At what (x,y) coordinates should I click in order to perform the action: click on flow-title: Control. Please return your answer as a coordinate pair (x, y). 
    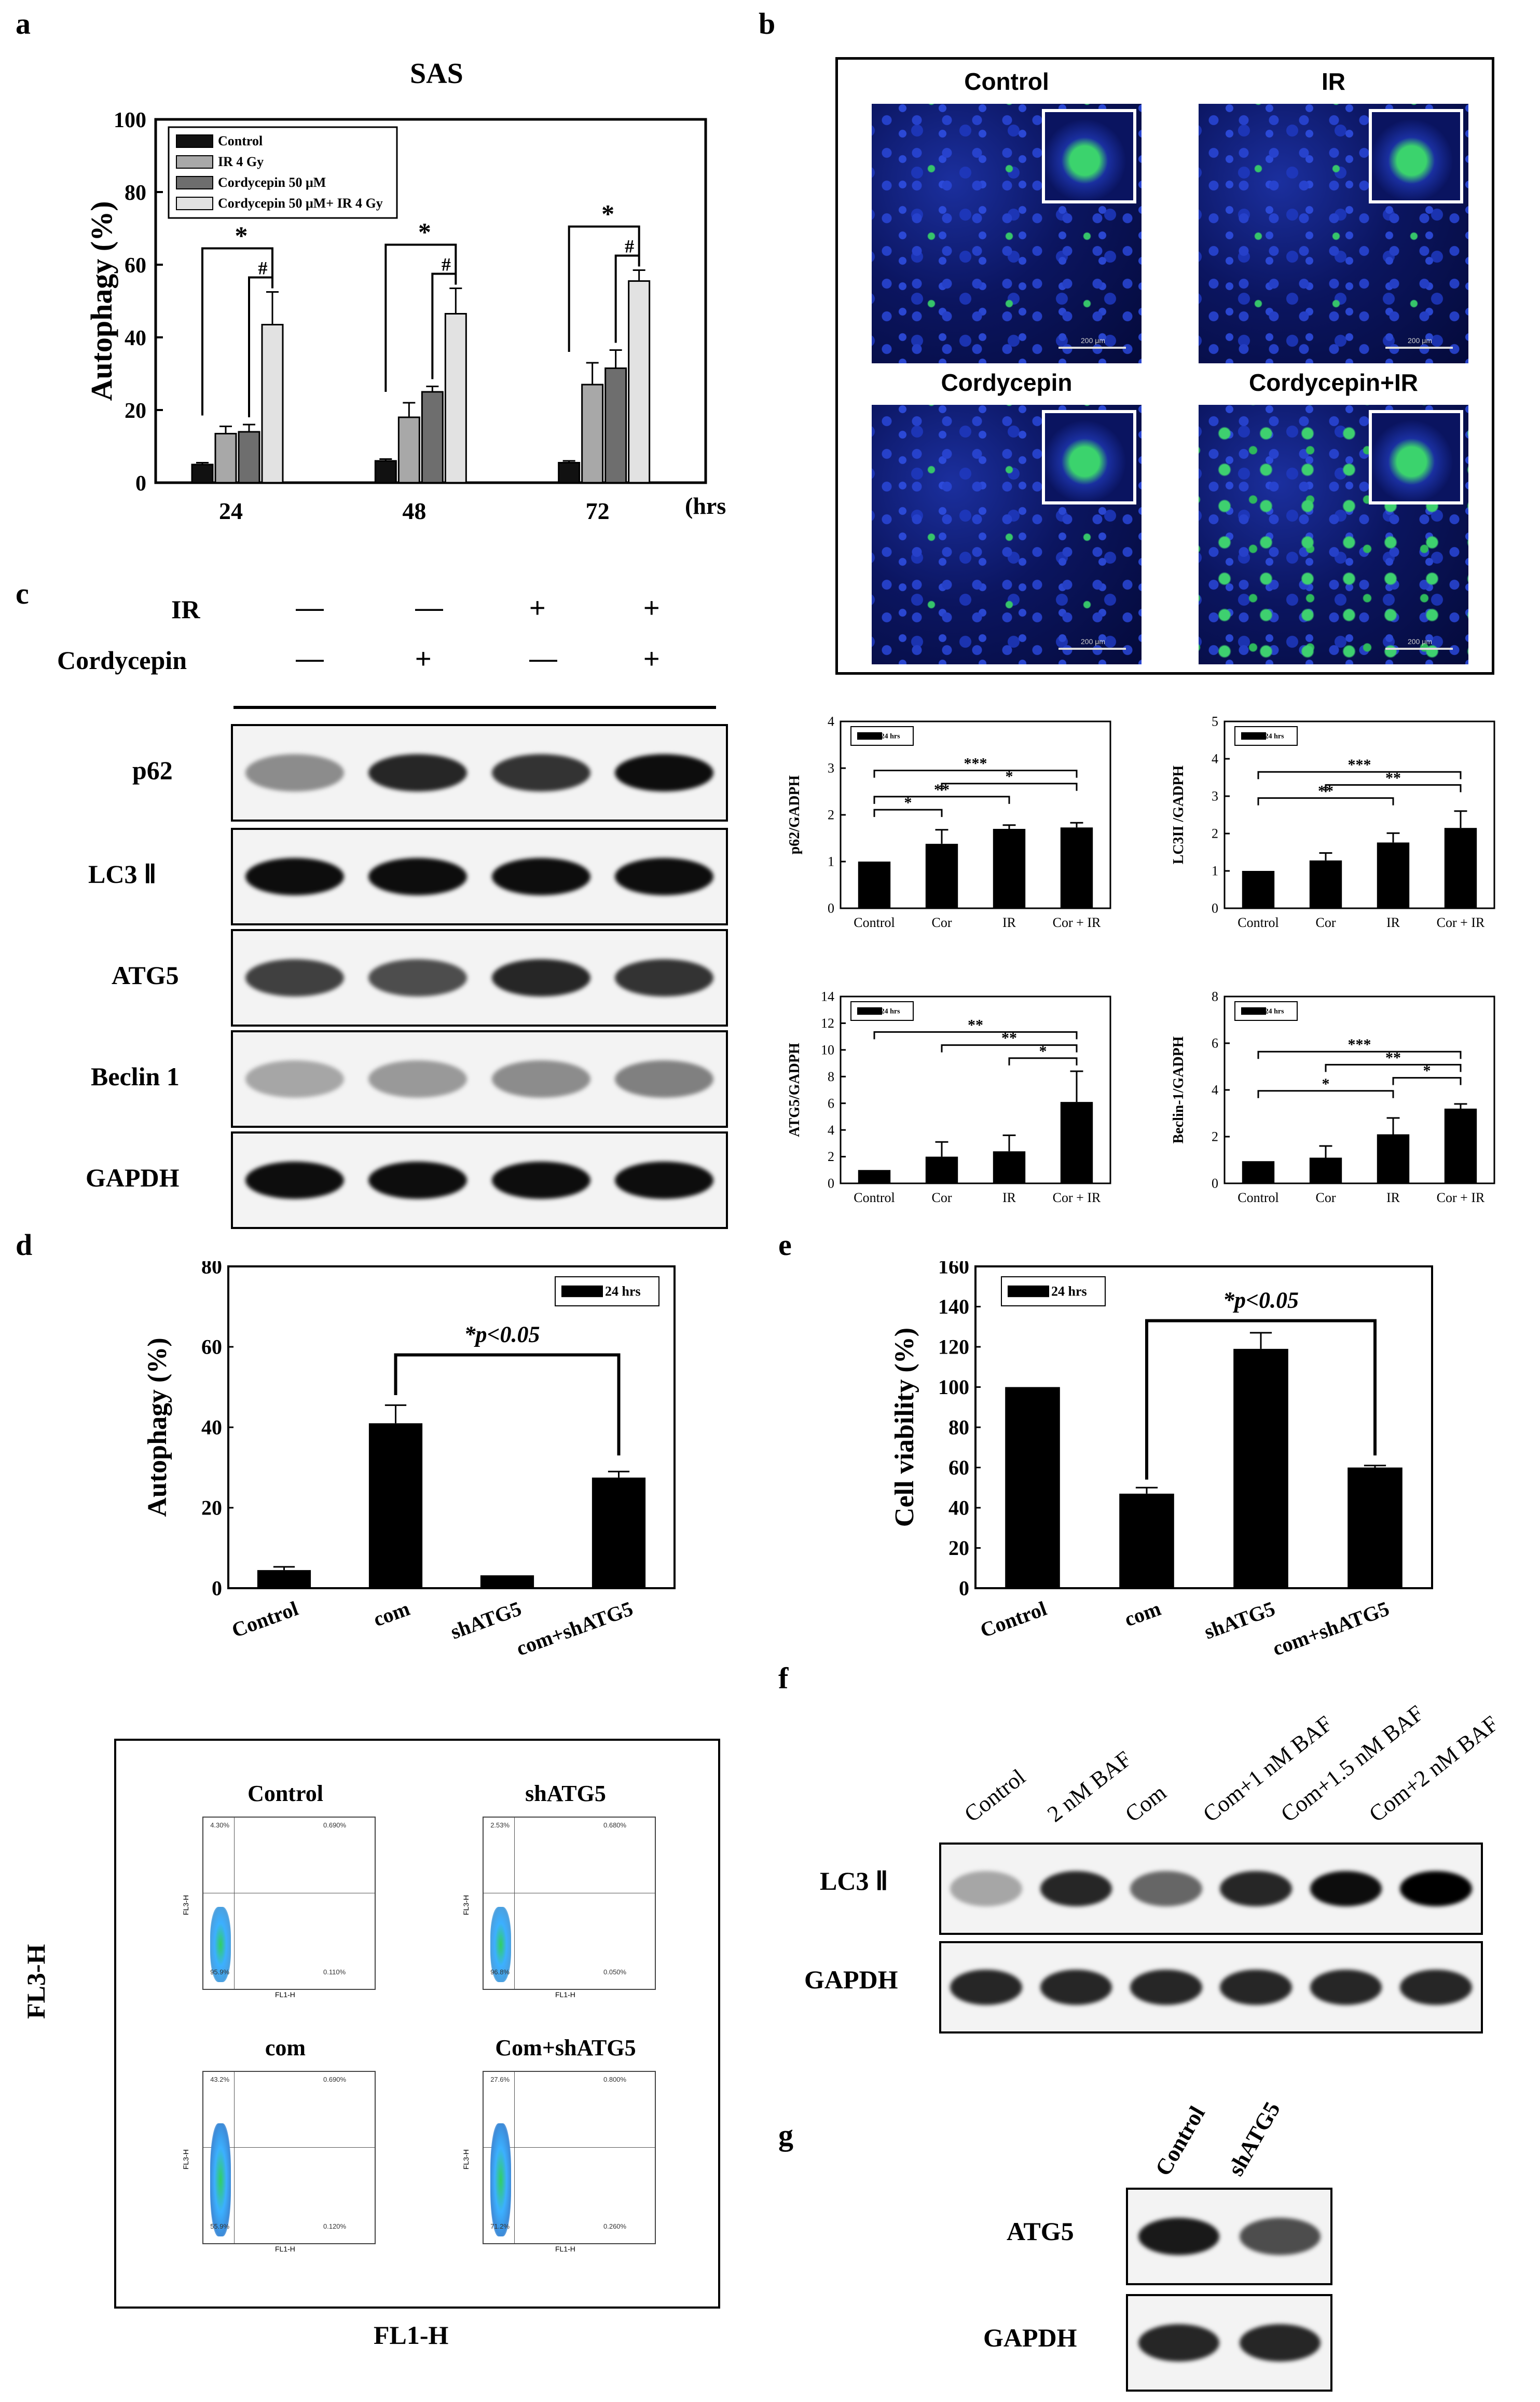
    Looking at the image, I should click on (285, 1794).